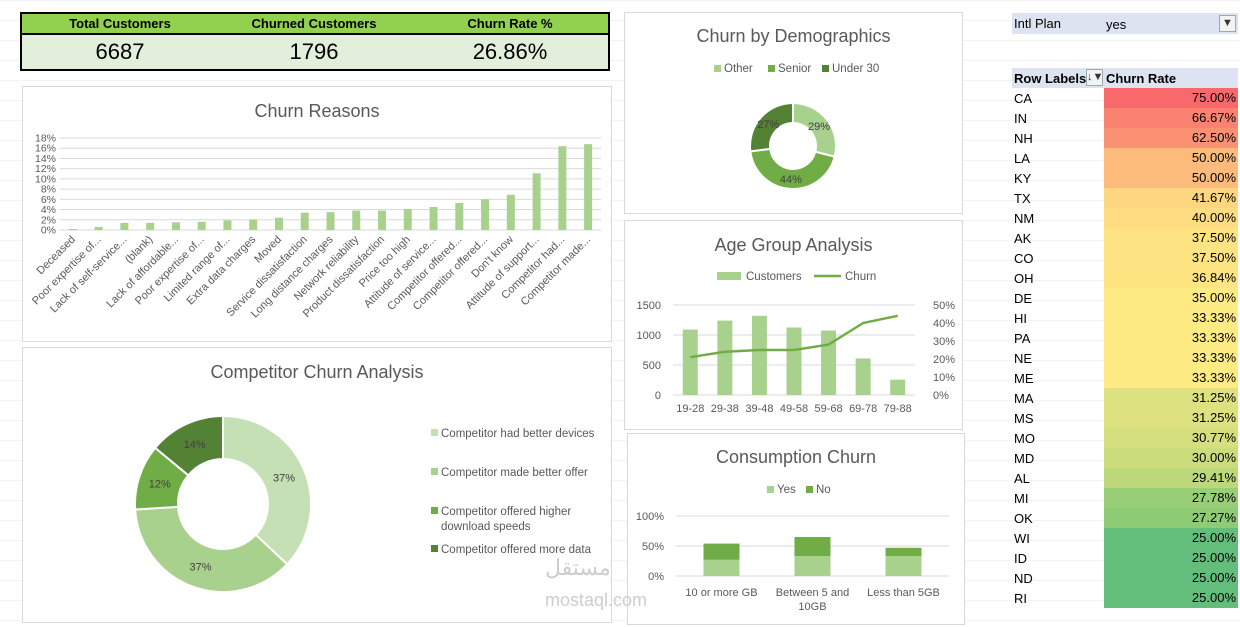 Image resolution: width=1240 pixels, height=627 pixels. I want to click on y-tick-label: 14%, so click(45, 159).